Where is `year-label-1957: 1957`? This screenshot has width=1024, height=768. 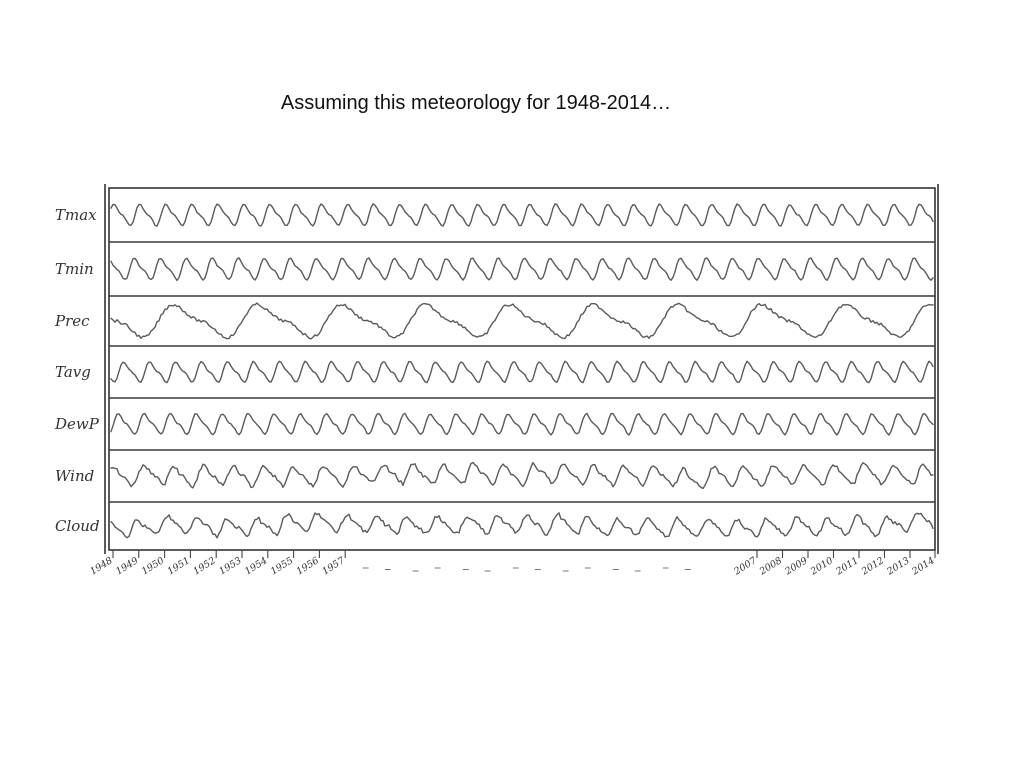
year-label-1957: 1957 is located at coordinates (333, 566).